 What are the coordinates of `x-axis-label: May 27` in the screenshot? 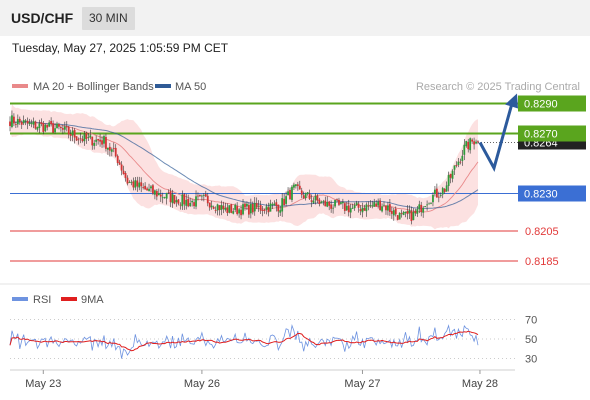 It's located at (362, 384).